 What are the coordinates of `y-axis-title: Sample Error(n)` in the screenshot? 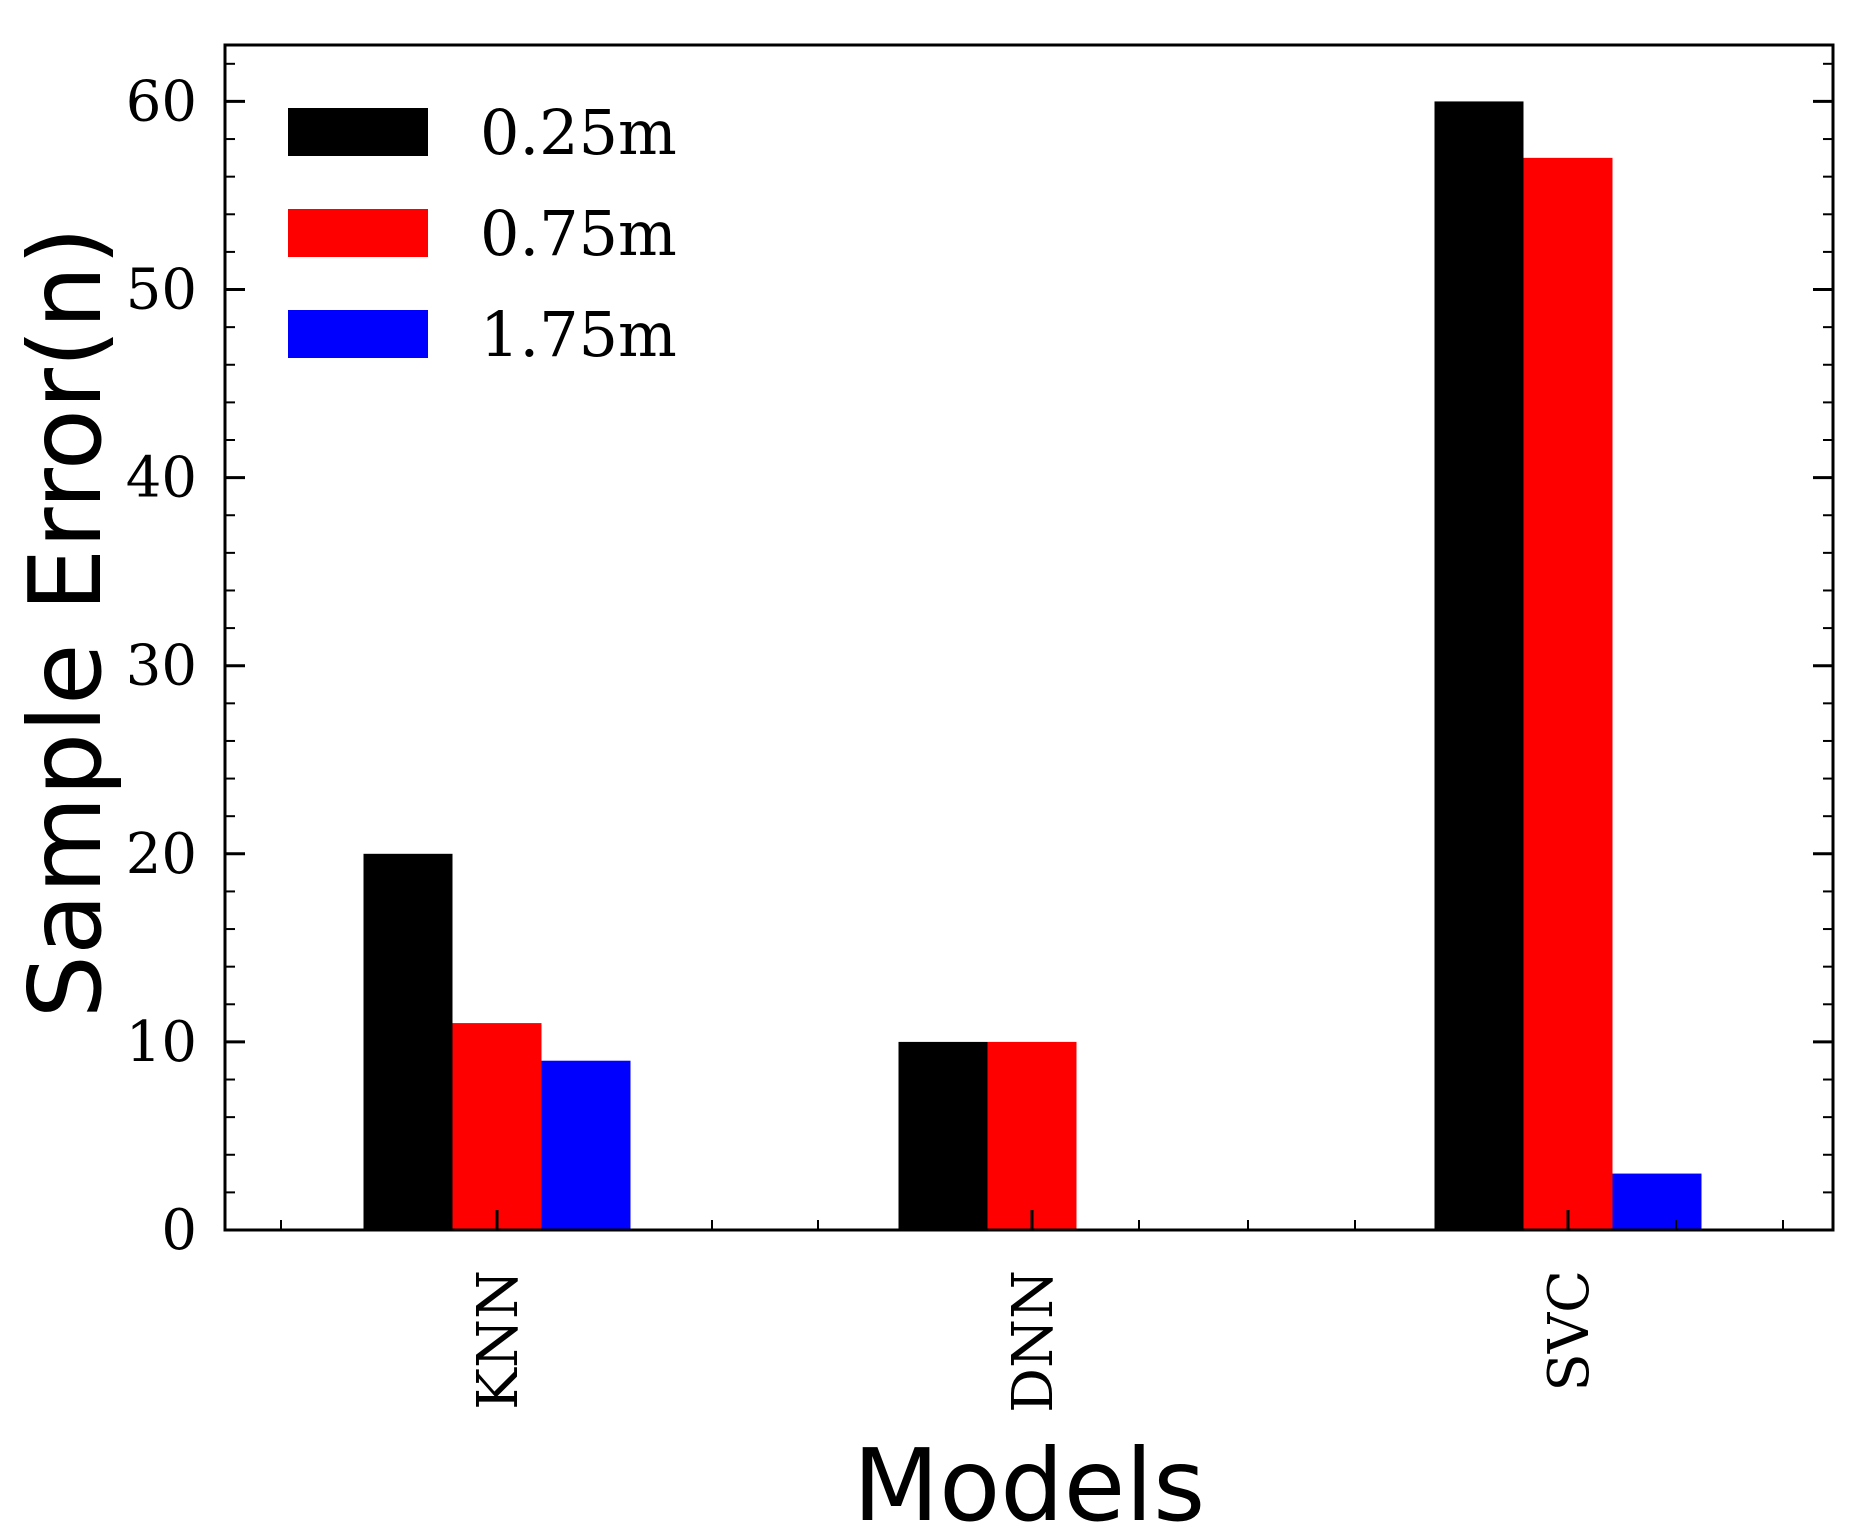 It's located at (65, 623).